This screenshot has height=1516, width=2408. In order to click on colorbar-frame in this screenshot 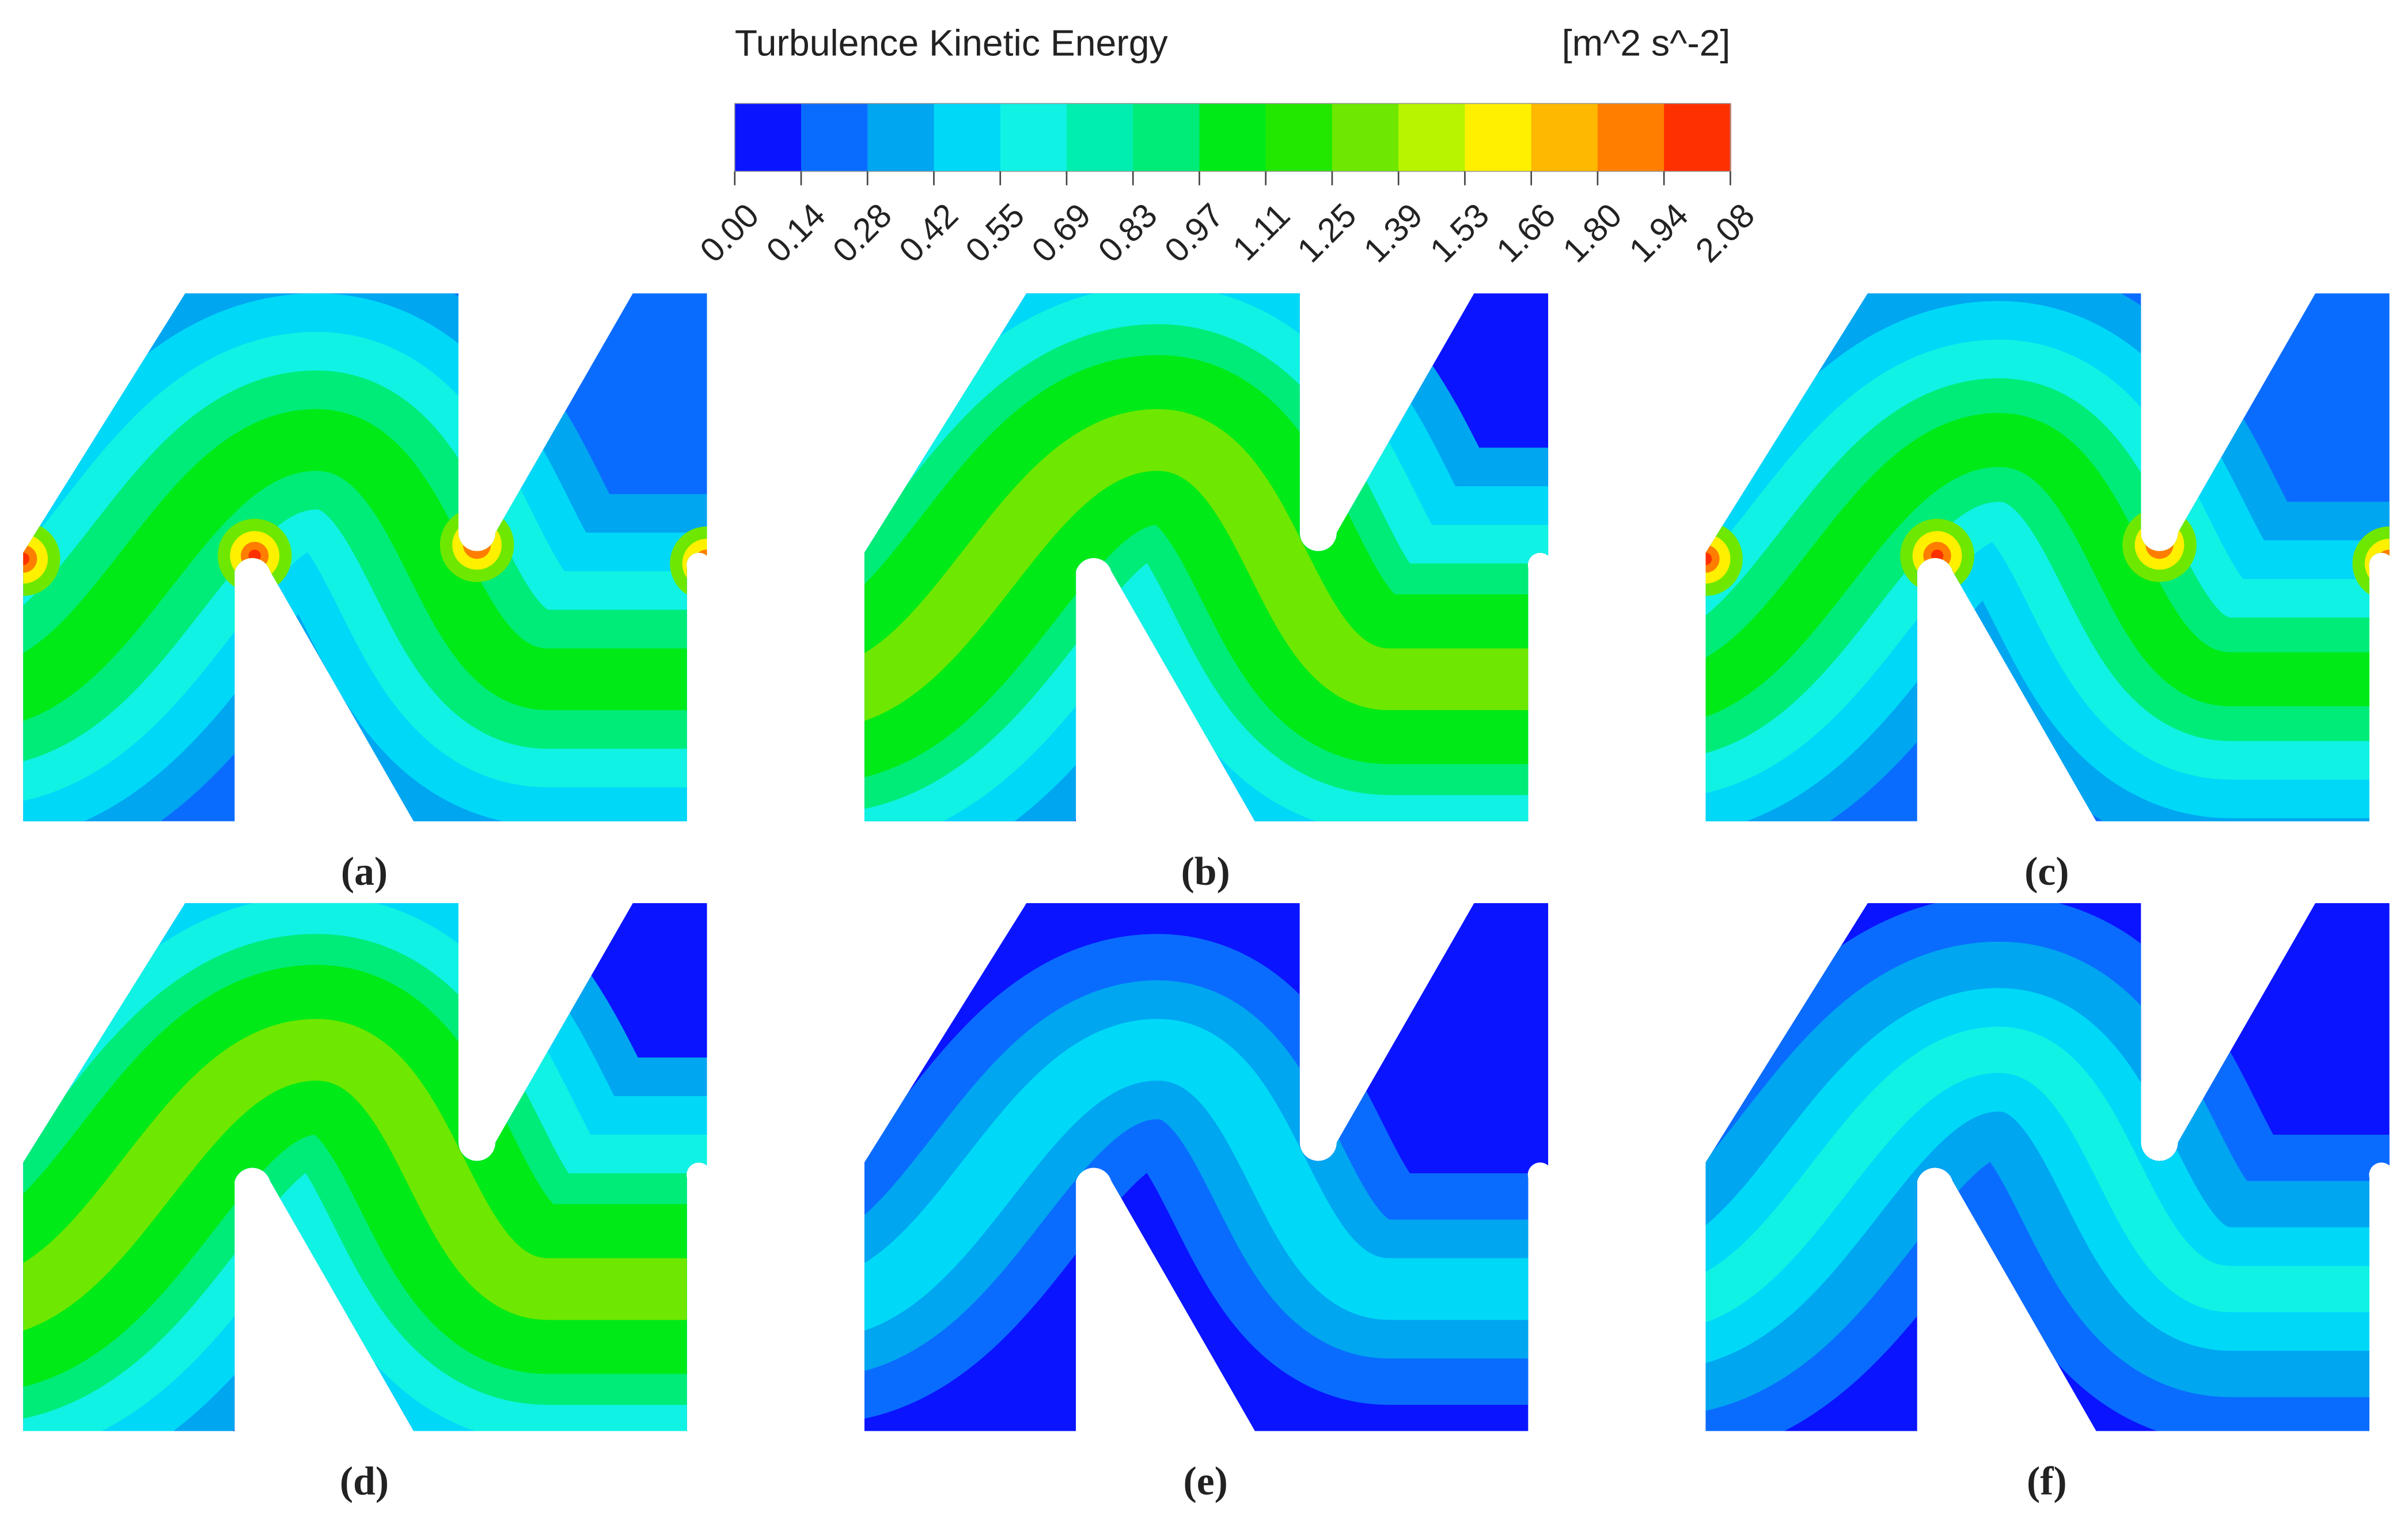, I will do `click(1232, 137)`.